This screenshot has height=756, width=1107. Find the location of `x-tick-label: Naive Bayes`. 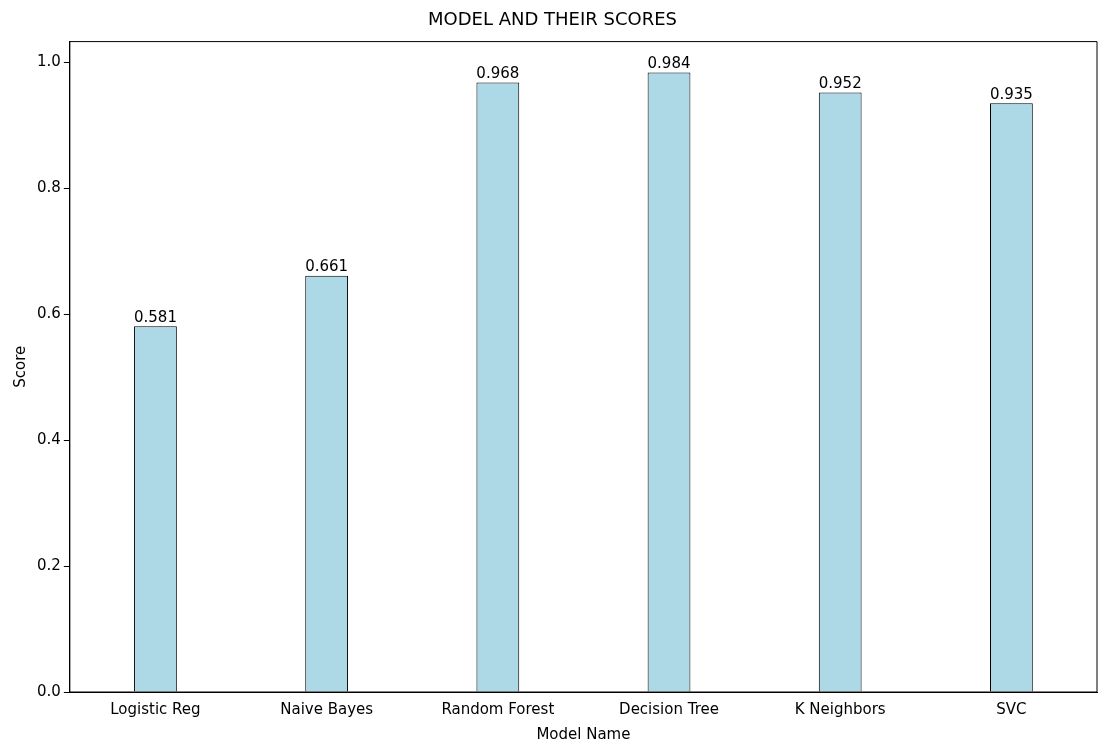

x-tick-label: Naive Bayes is located at coordinates (327, 708).